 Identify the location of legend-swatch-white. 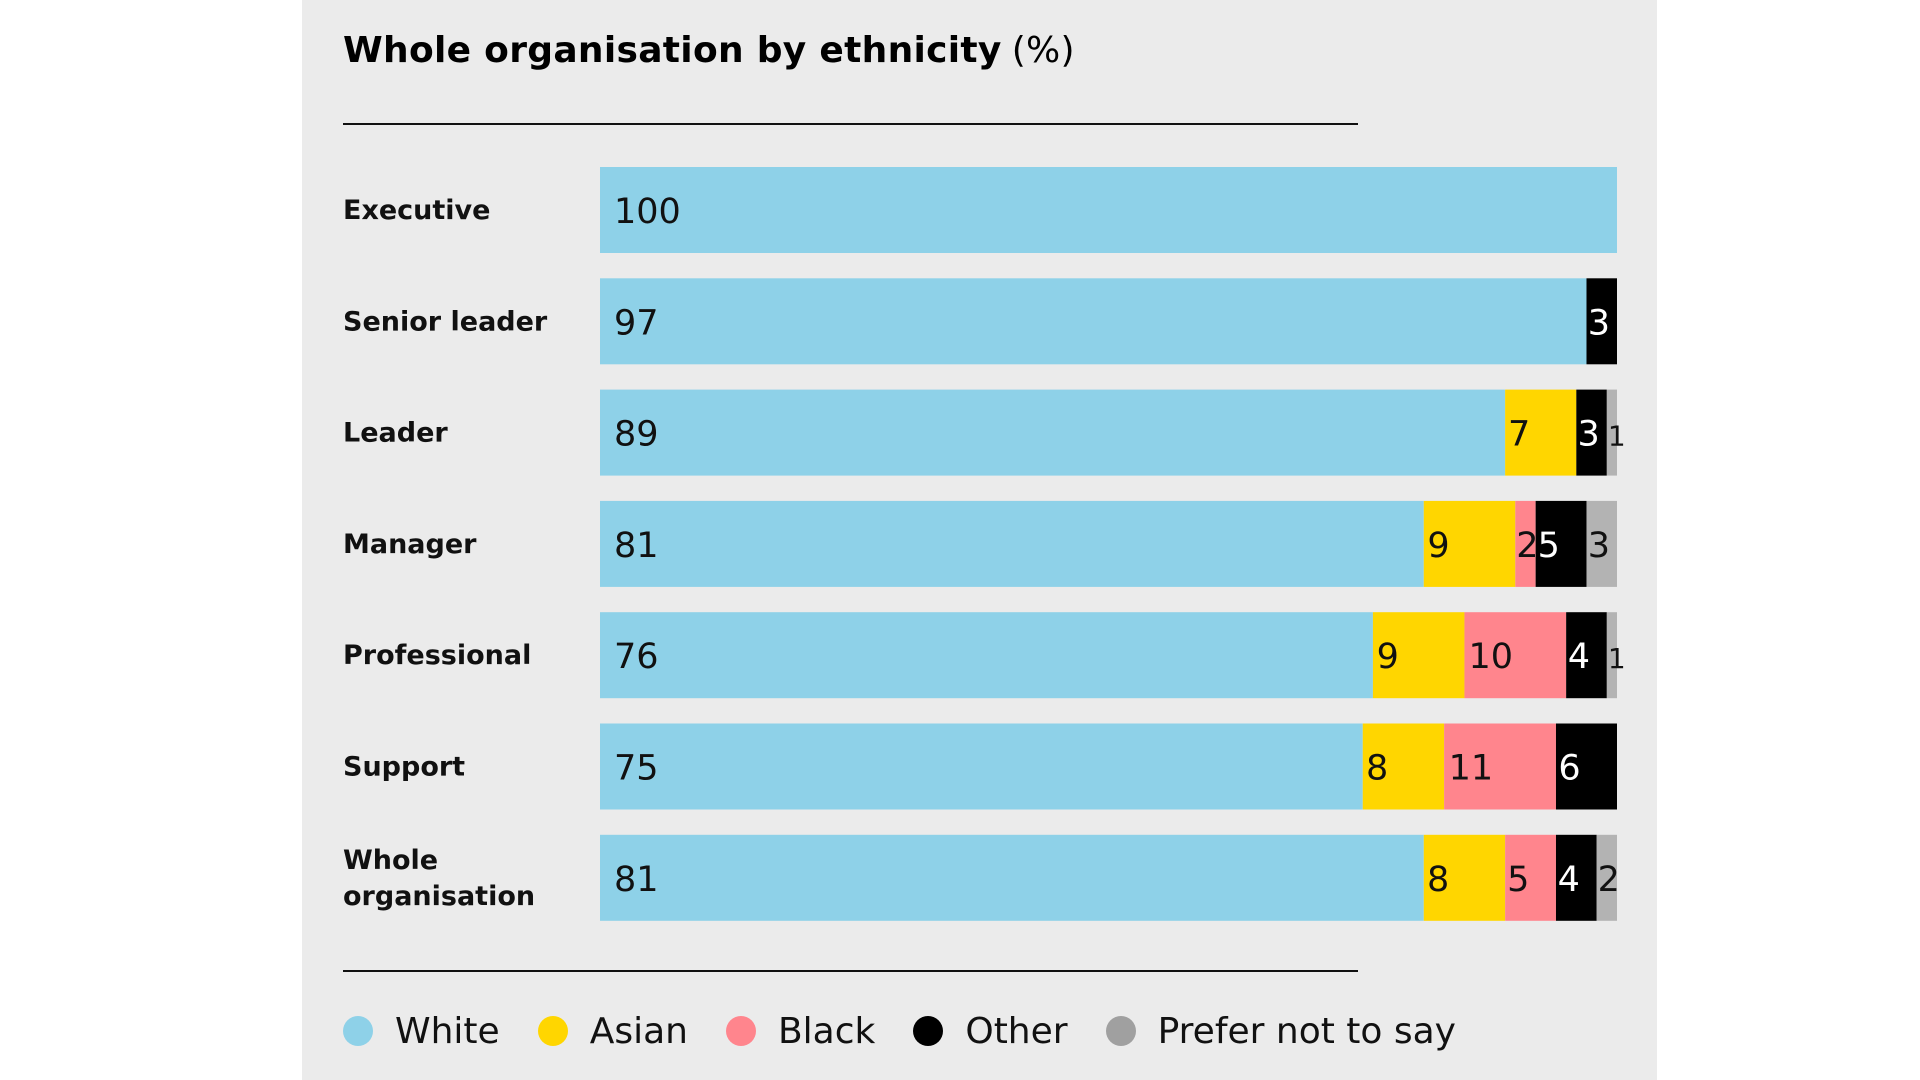
(358, 1031).